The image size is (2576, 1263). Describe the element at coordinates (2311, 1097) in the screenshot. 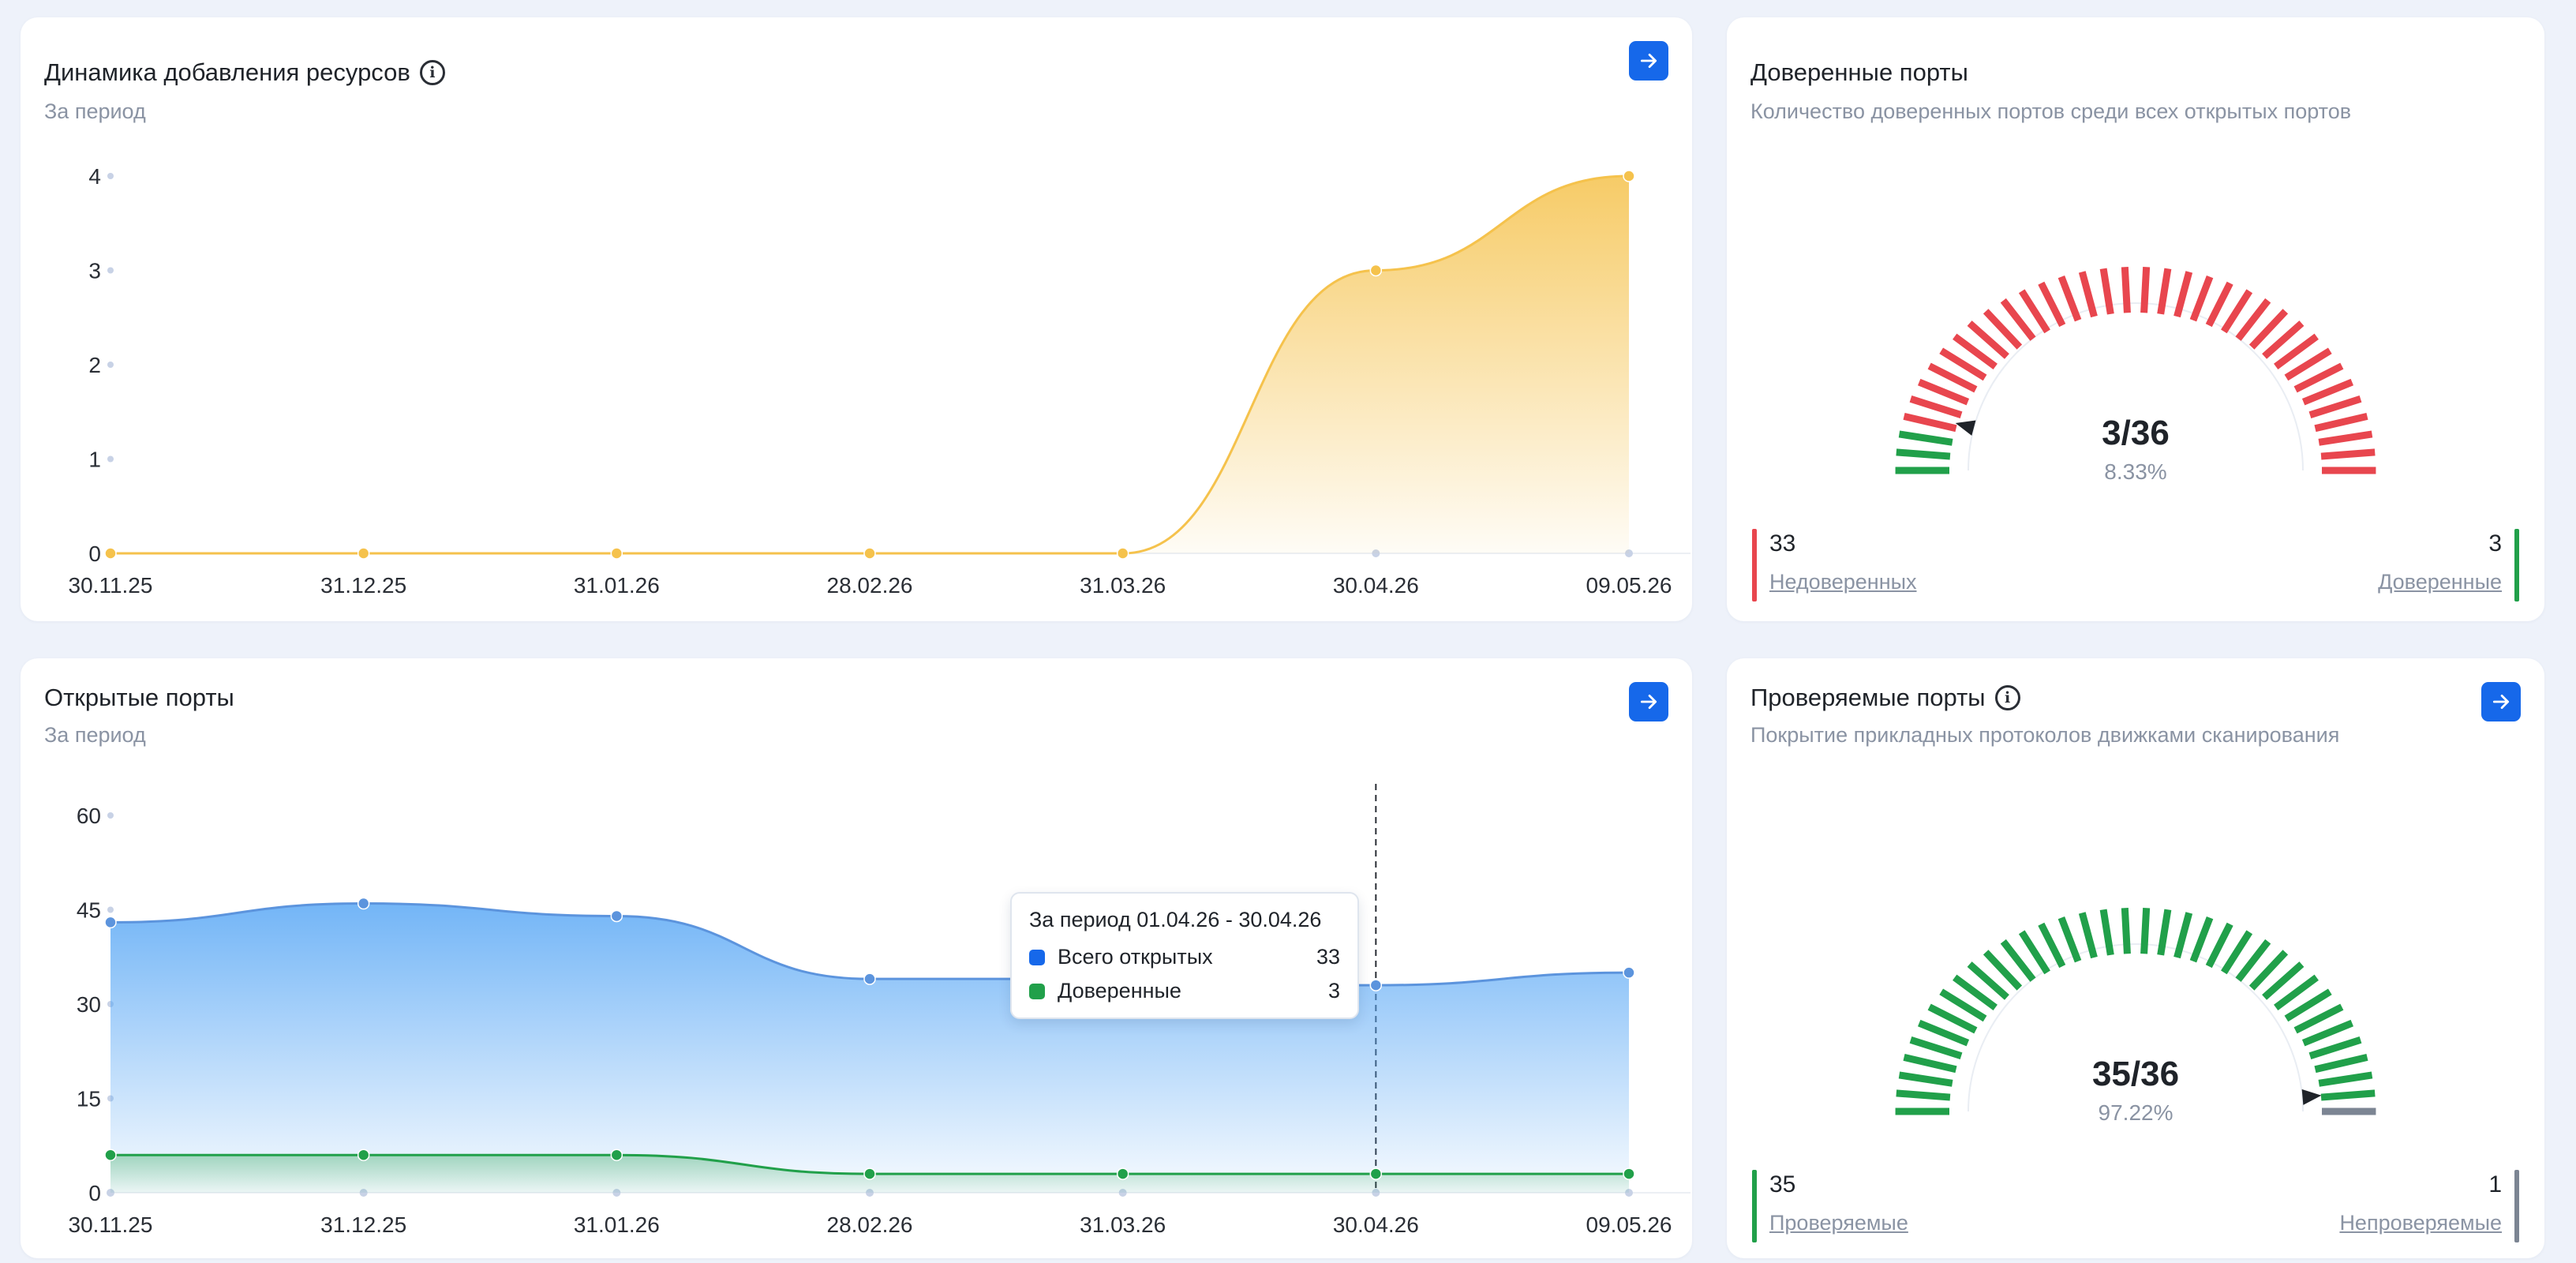

I see `gauge-pointer-icon` at that location.